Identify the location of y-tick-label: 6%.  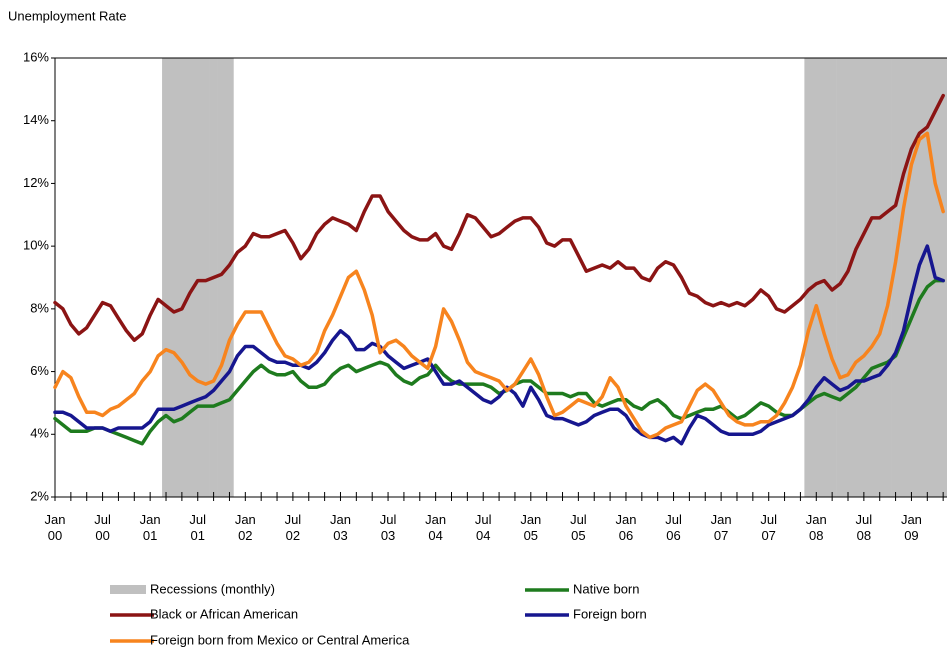
(39, 370).